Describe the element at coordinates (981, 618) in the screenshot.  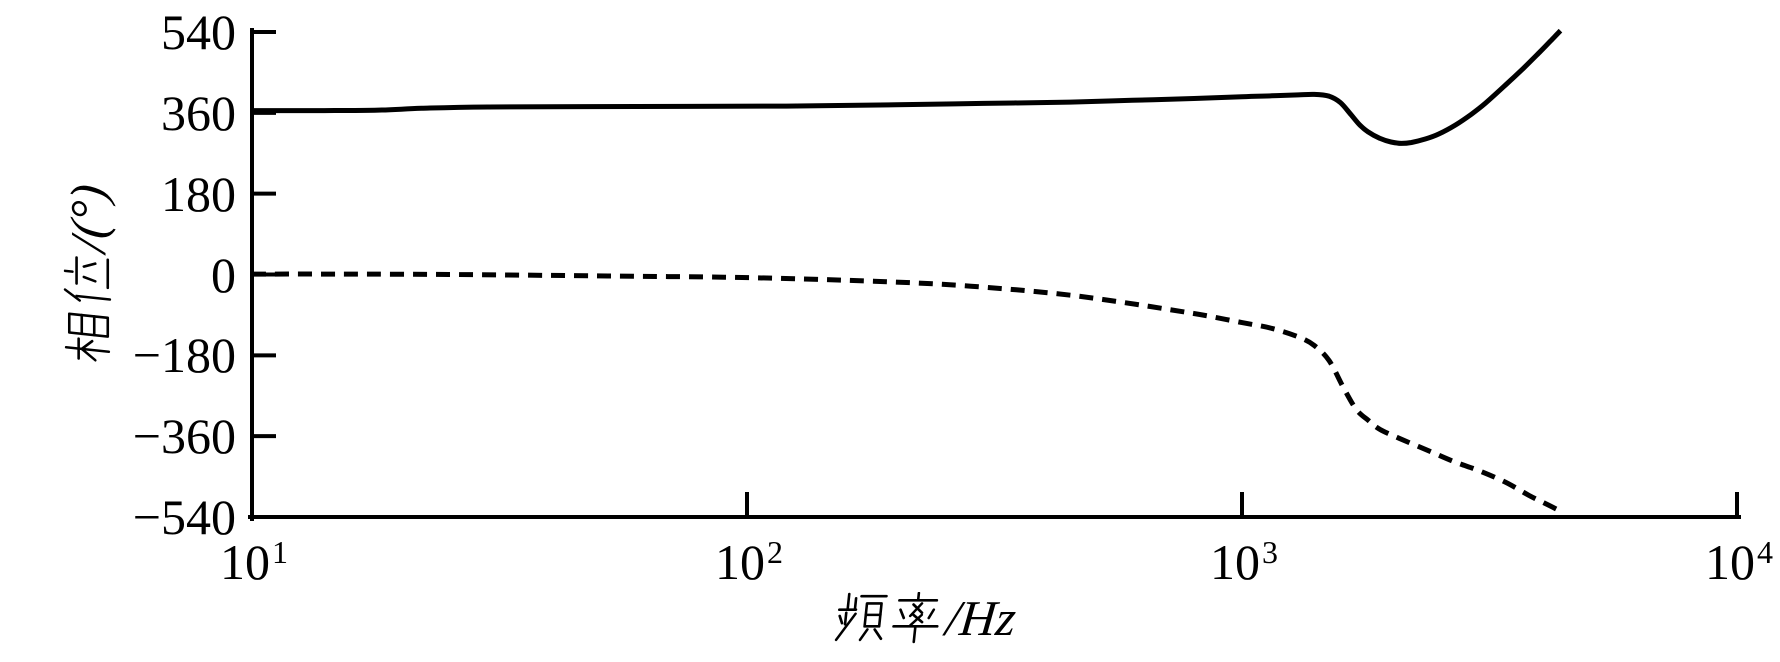
I see `x-axis-unit: /Hz` at that location.